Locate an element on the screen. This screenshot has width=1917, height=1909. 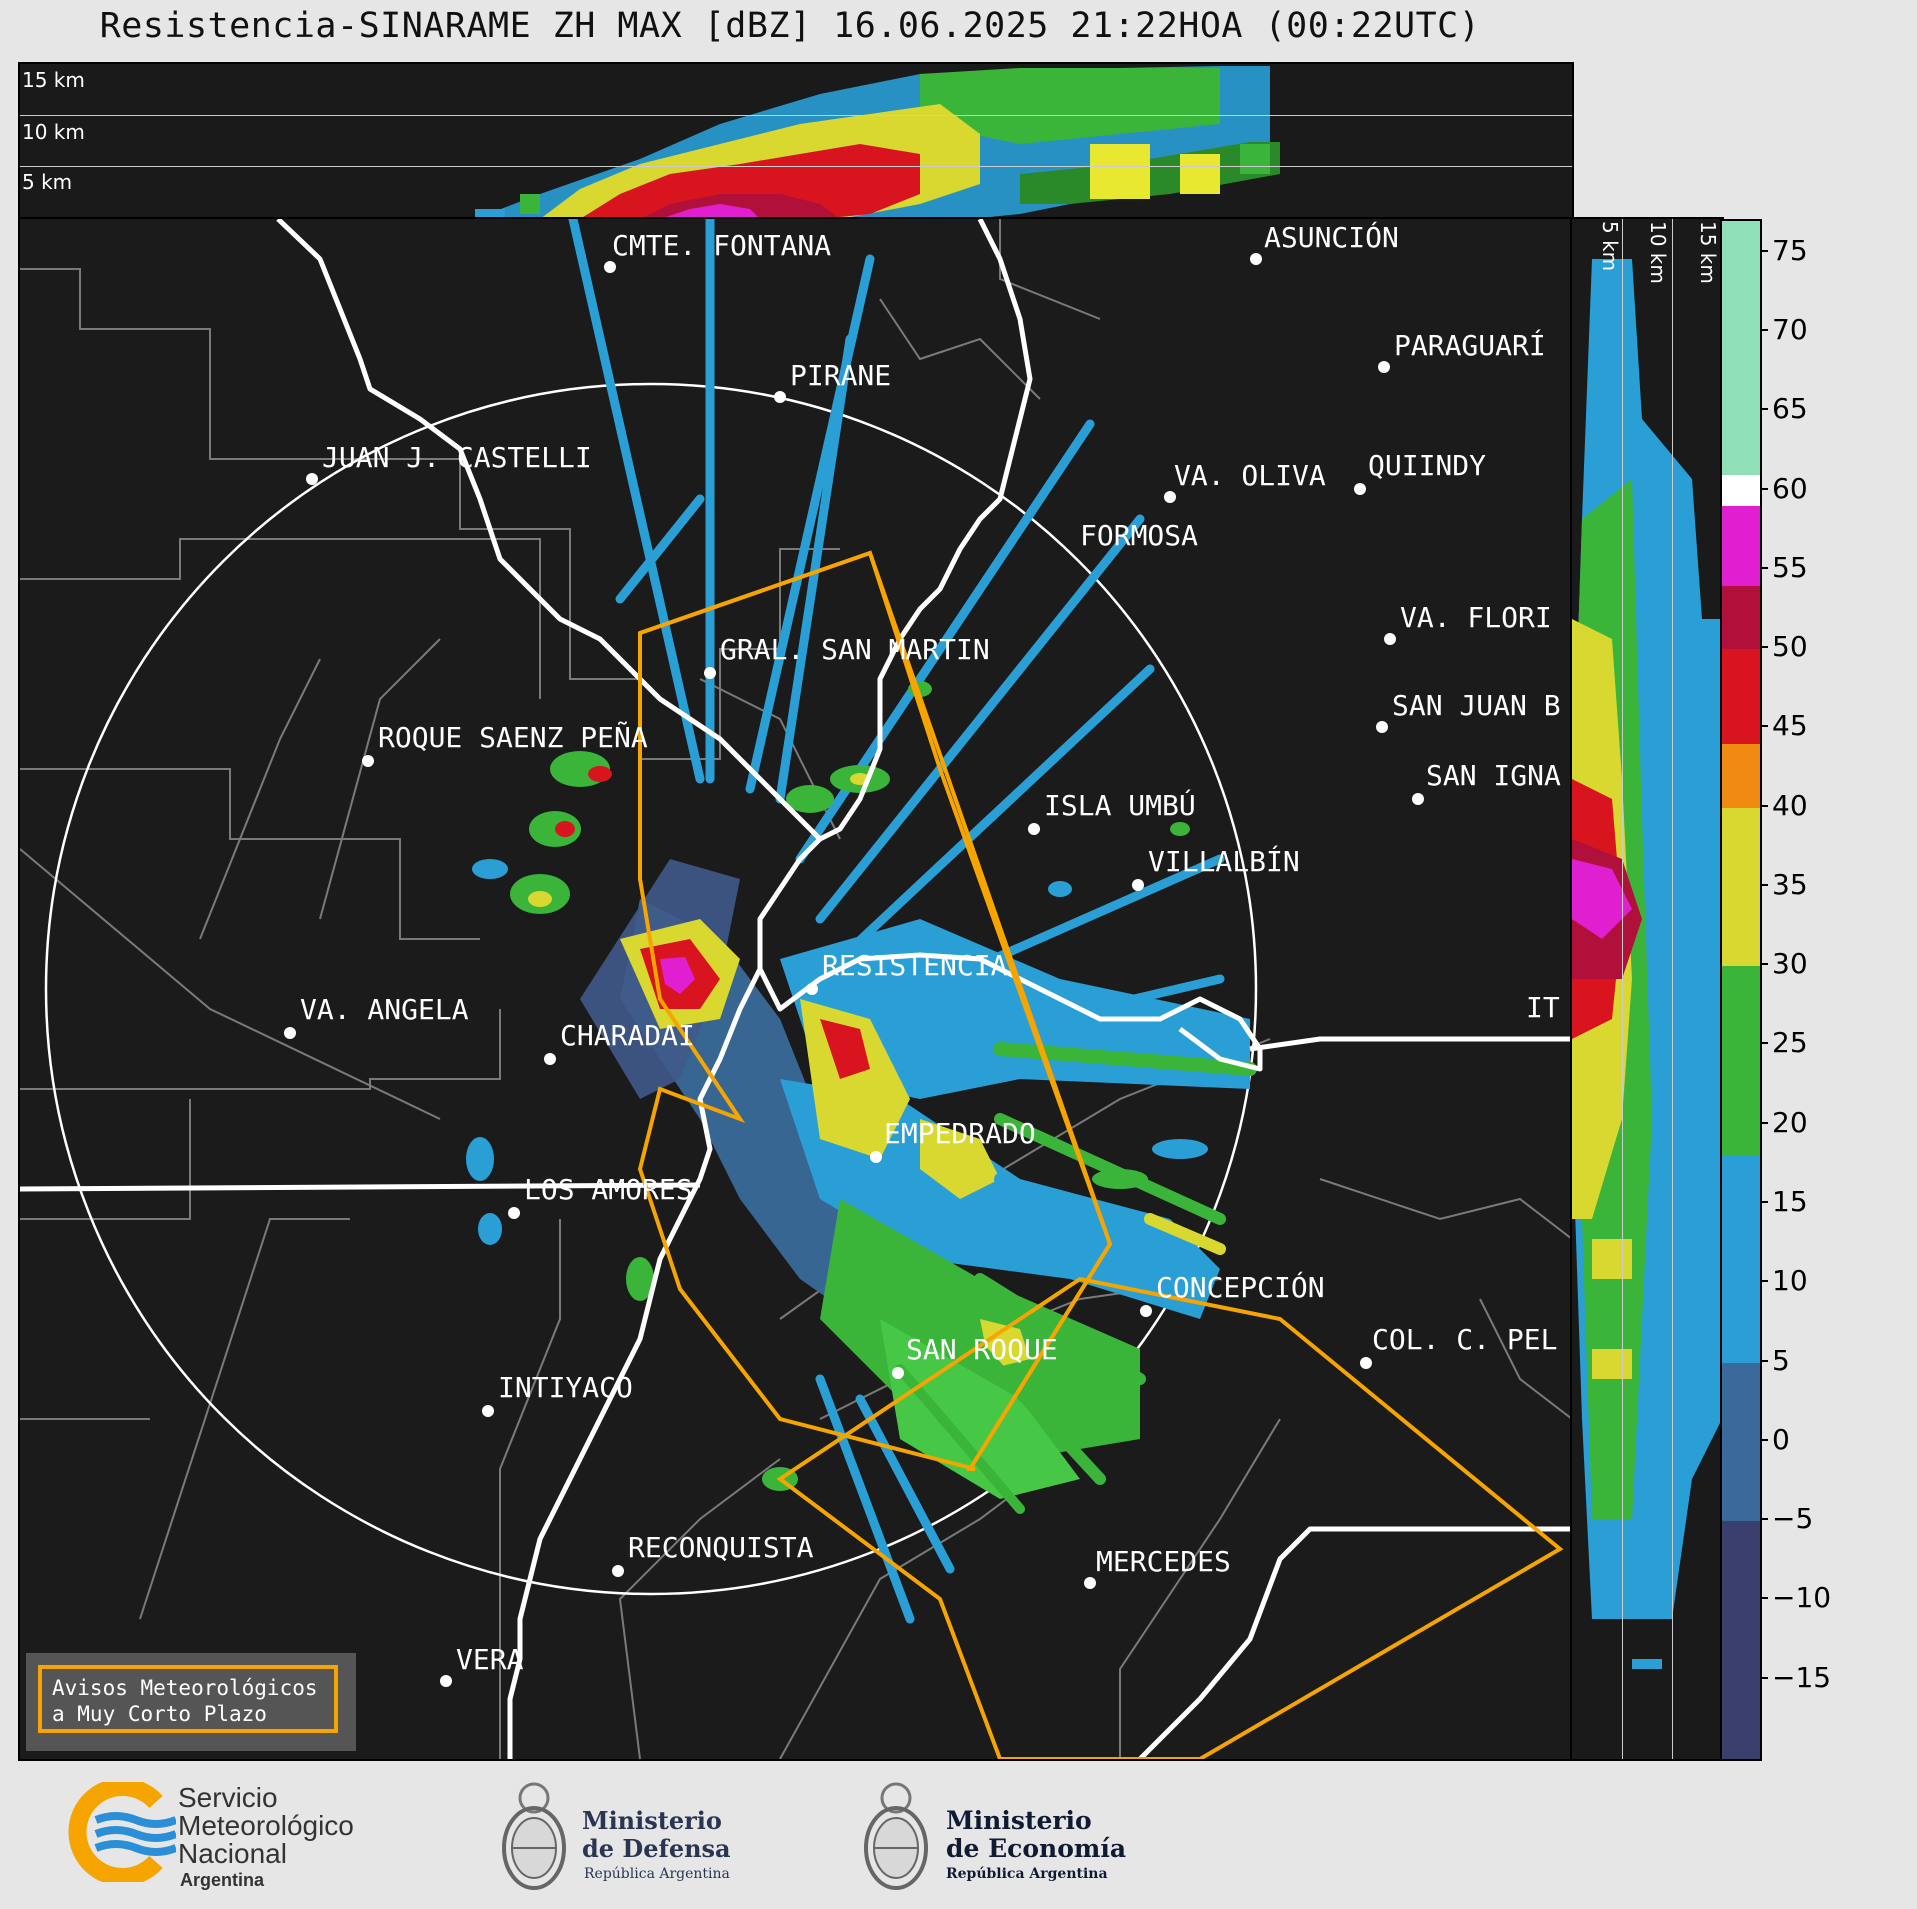
colorbar-tick-label: 50 is located at coordinates (1790, 647).